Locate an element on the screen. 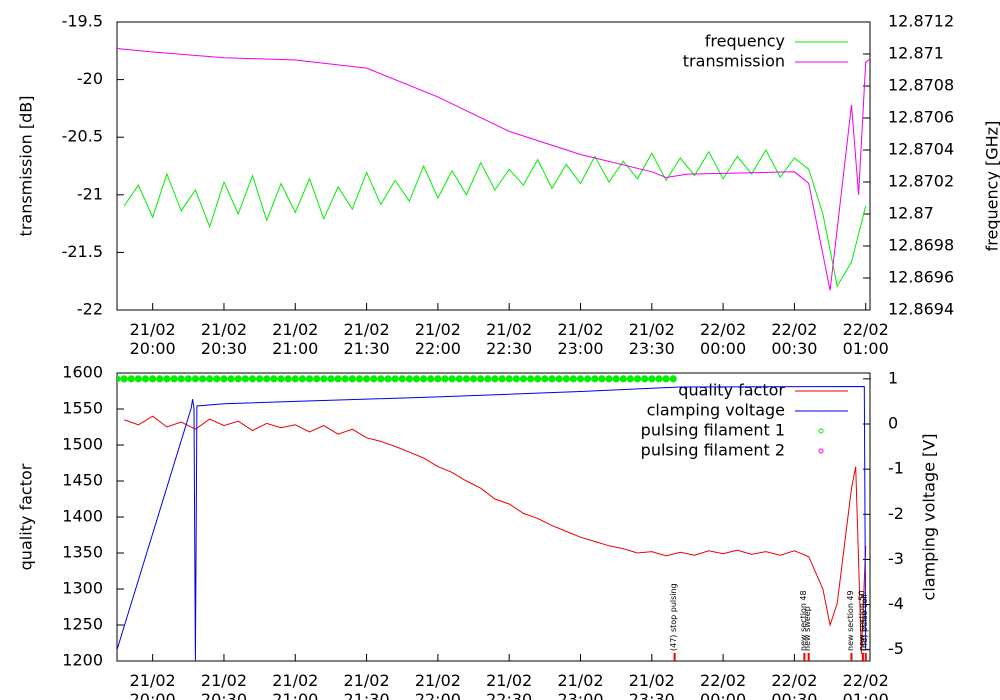 The height and width of the screenshot is (700, 1000). x-tick-label: 21/02 20:30 is located at coordinates (224, 339).